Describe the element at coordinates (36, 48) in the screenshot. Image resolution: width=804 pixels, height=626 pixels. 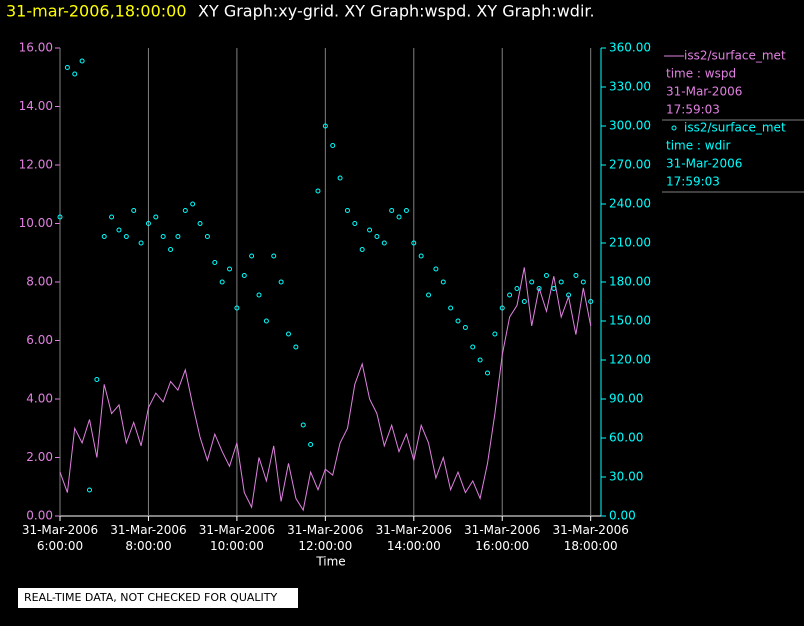
I see `y-tick-label: 16.00` at that location.